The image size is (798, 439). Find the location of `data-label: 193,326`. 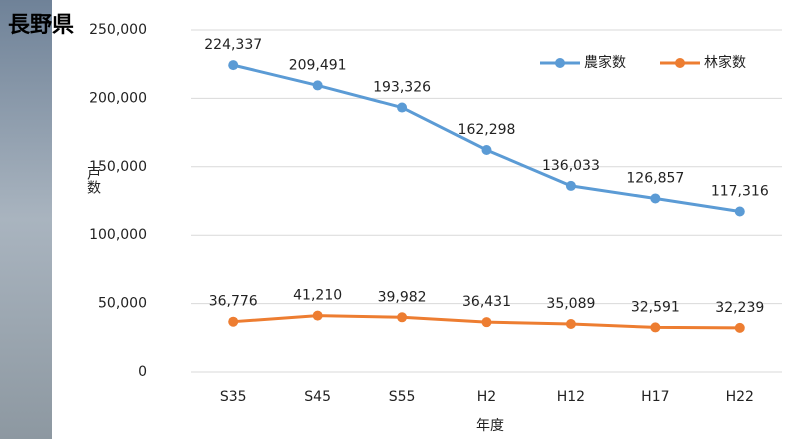

data-label: 193,326 is located at coordinates (402, 88).